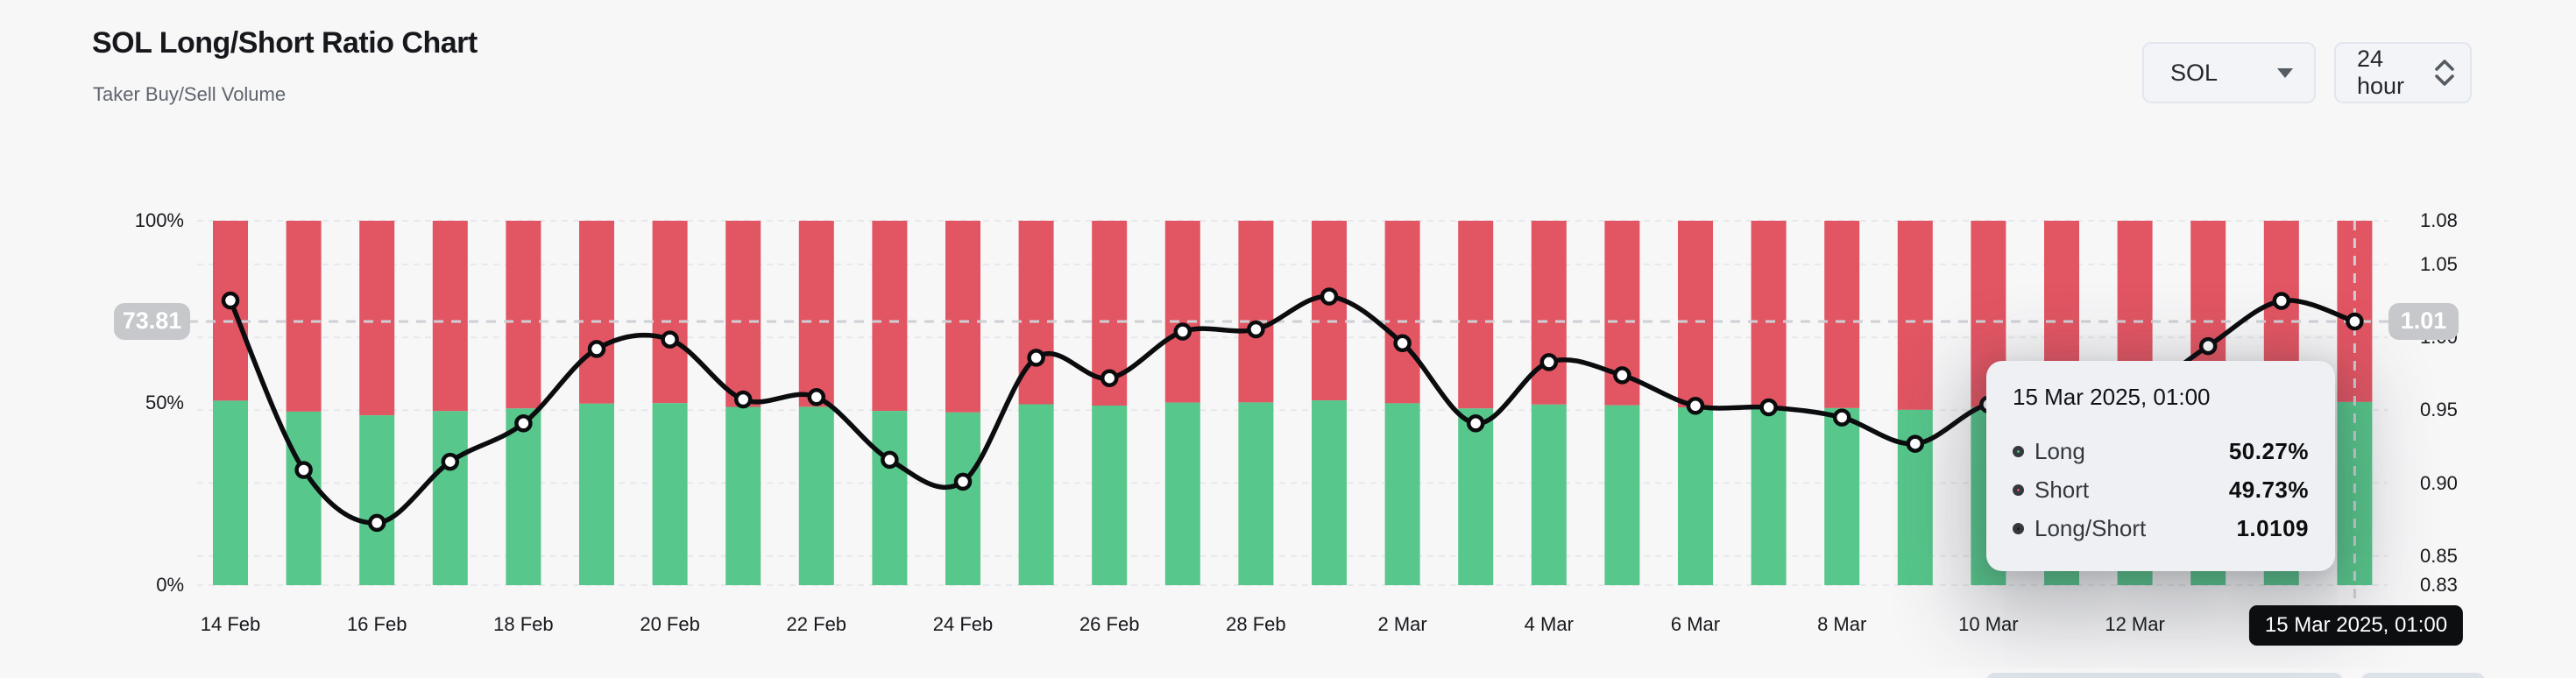 This screenshot has height=678, width=2576. Describe the element at coordinates (890, 460) in the screenshot. I see `line-point-23-feb` at that location.